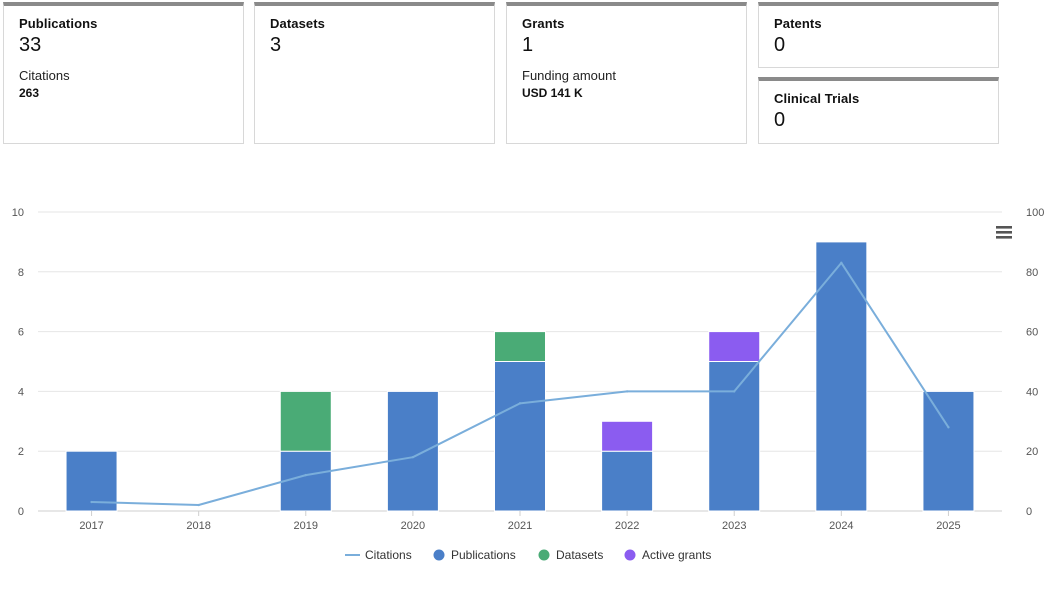  I want to click on datasets-label: Datasets, so click(297, 23).